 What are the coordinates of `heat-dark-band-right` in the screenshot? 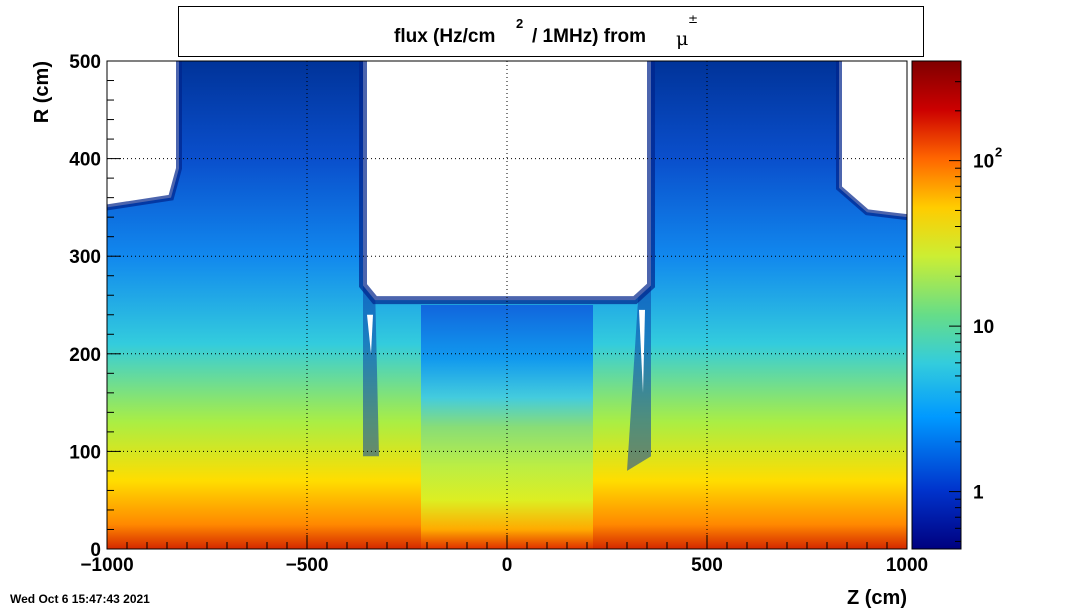 It's located at (639, 378).